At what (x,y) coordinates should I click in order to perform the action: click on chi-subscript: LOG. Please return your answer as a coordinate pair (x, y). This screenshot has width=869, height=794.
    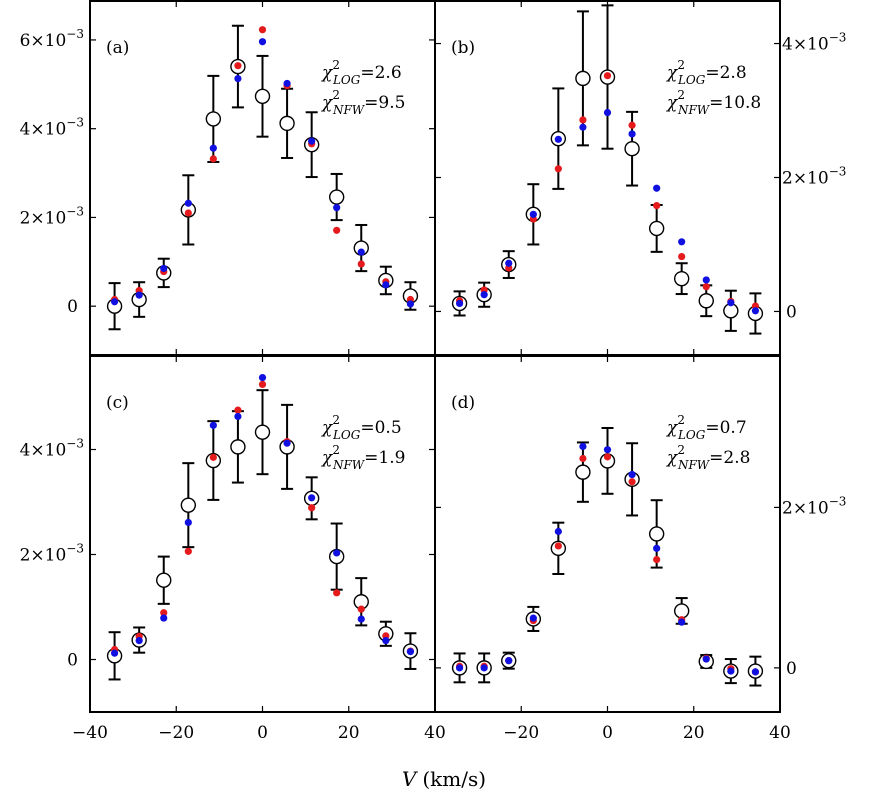
    Looking at the image, I should click on (691, 80).